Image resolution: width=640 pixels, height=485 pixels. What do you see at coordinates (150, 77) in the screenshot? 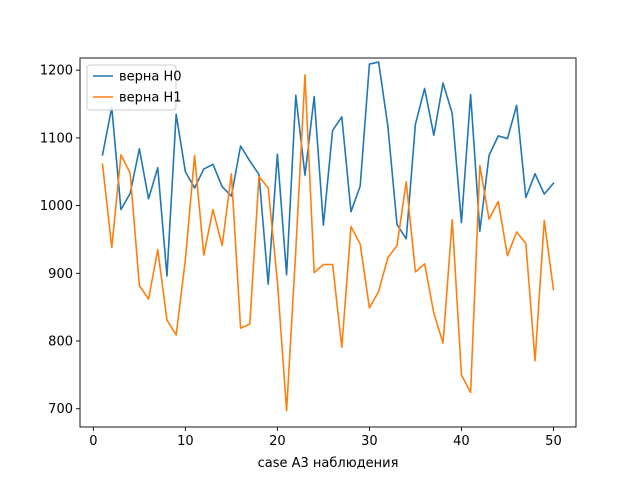
I see `legend-label-1: верна H0` at bounding box center [150, 77].